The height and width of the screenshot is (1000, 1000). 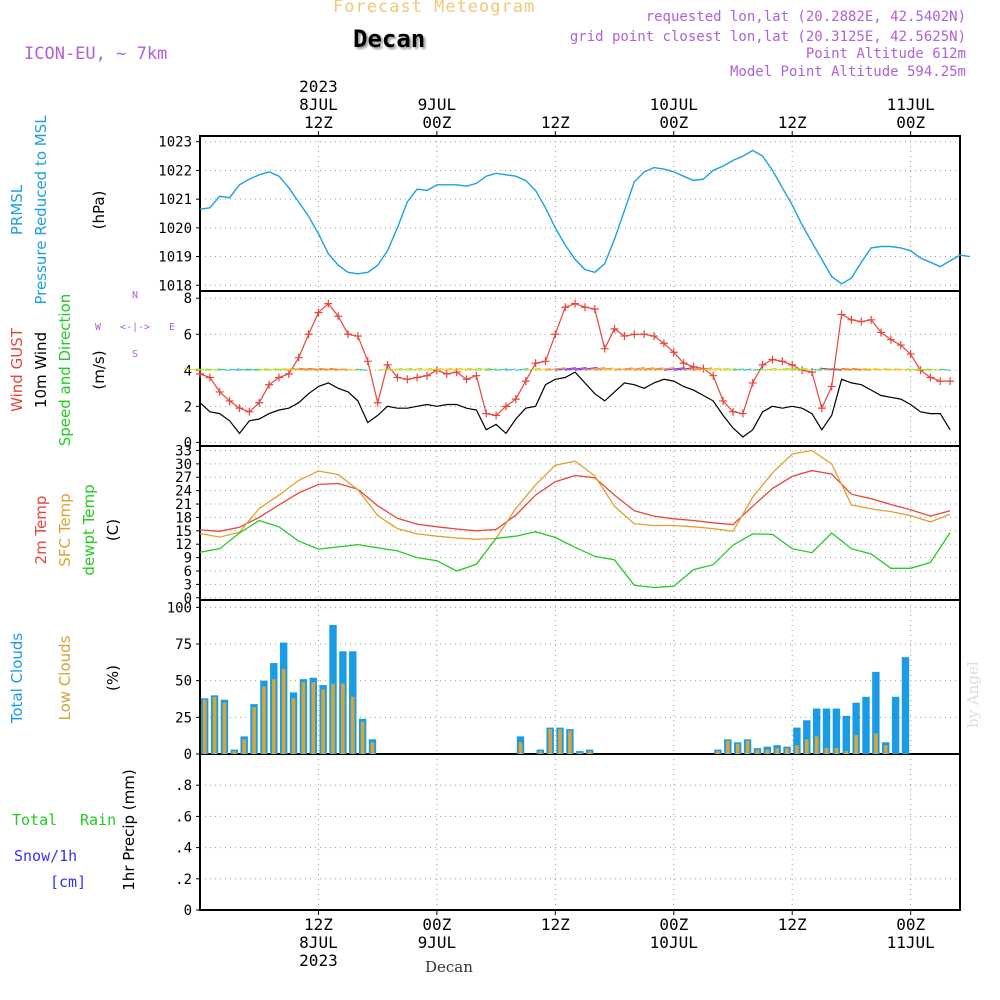 What do you see at coordinates (183, 545) in the screenshot?
I see `ytick-label: 12` at bounding box center [183, 545].